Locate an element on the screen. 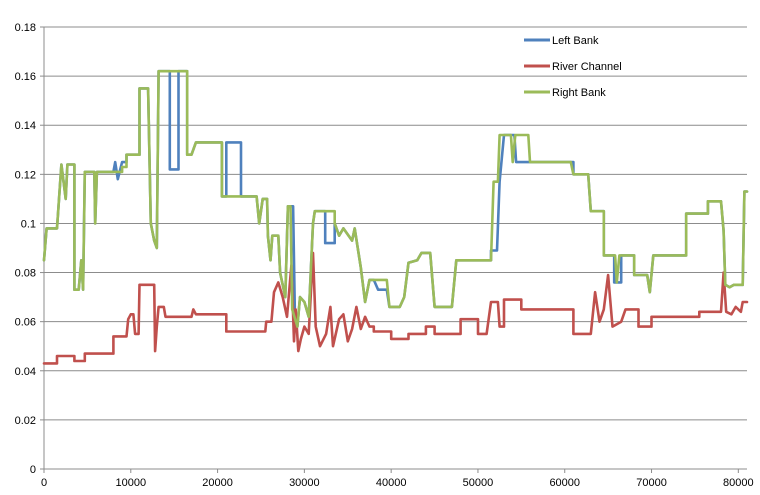 Image resolution: width=760 pixels, height=495 pixels. x-tick-label: 20000 is located at coordinates (217, 483).